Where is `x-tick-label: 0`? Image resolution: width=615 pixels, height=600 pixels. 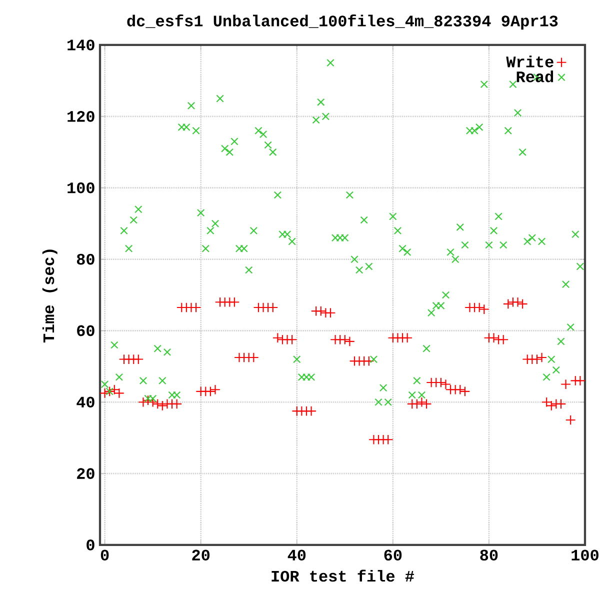
x-tick-label: 0 is located at coordinates (104, 555).